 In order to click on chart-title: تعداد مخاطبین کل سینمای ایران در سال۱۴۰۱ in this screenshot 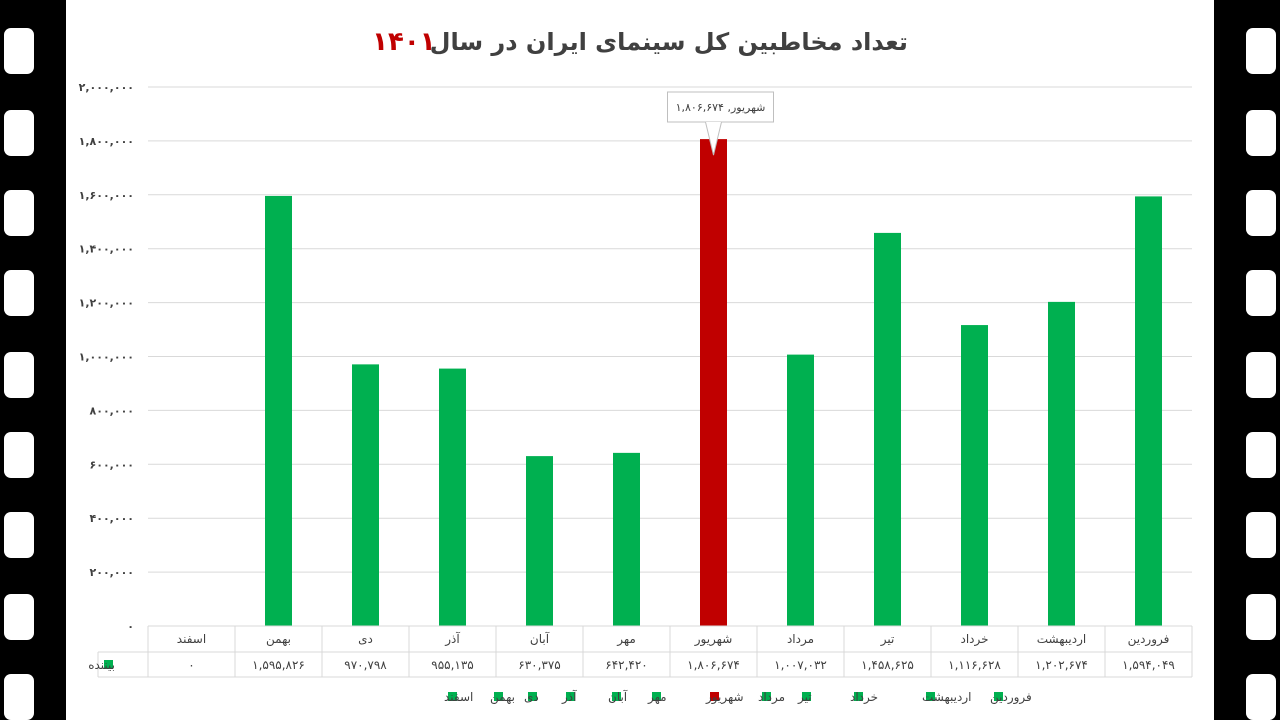, I will do `click(640, 42)`.